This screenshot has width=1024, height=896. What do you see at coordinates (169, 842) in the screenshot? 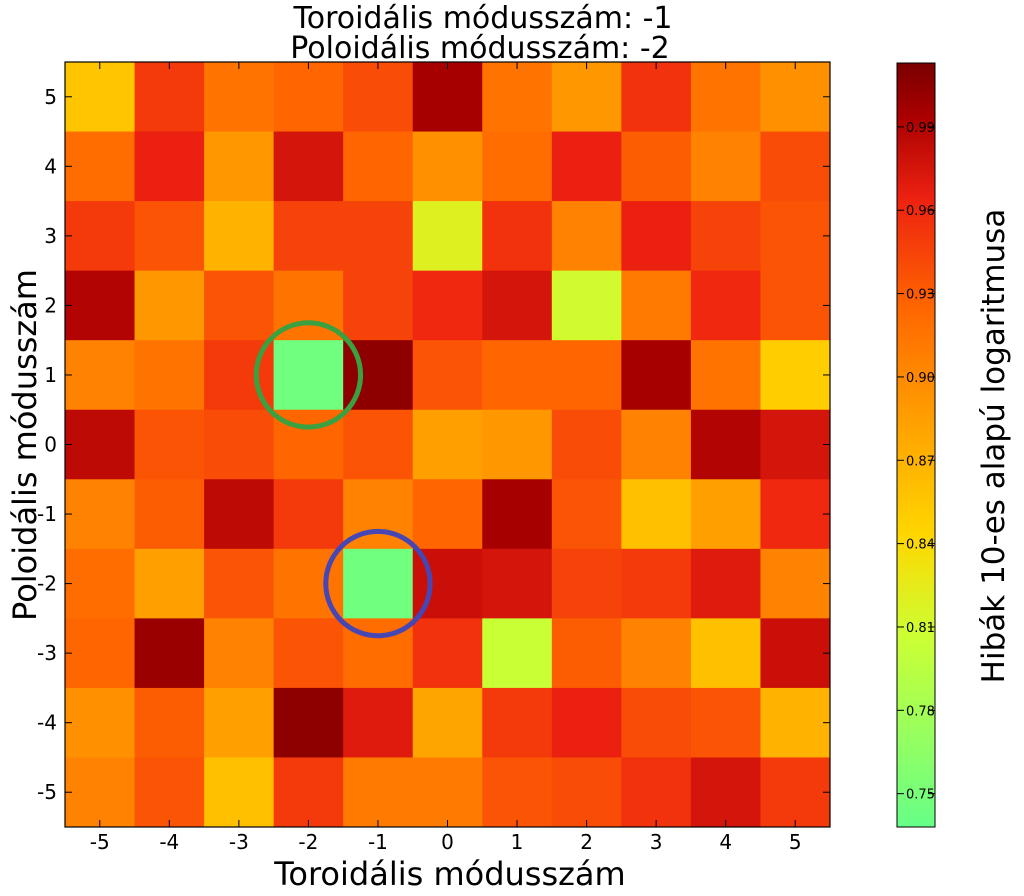
I see `x-tick-label: -4` at bounding box center [169, 842].